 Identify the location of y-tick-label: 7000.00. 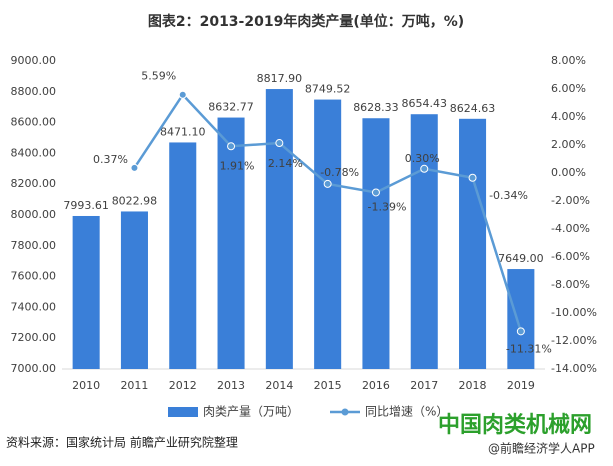
(34, 368).